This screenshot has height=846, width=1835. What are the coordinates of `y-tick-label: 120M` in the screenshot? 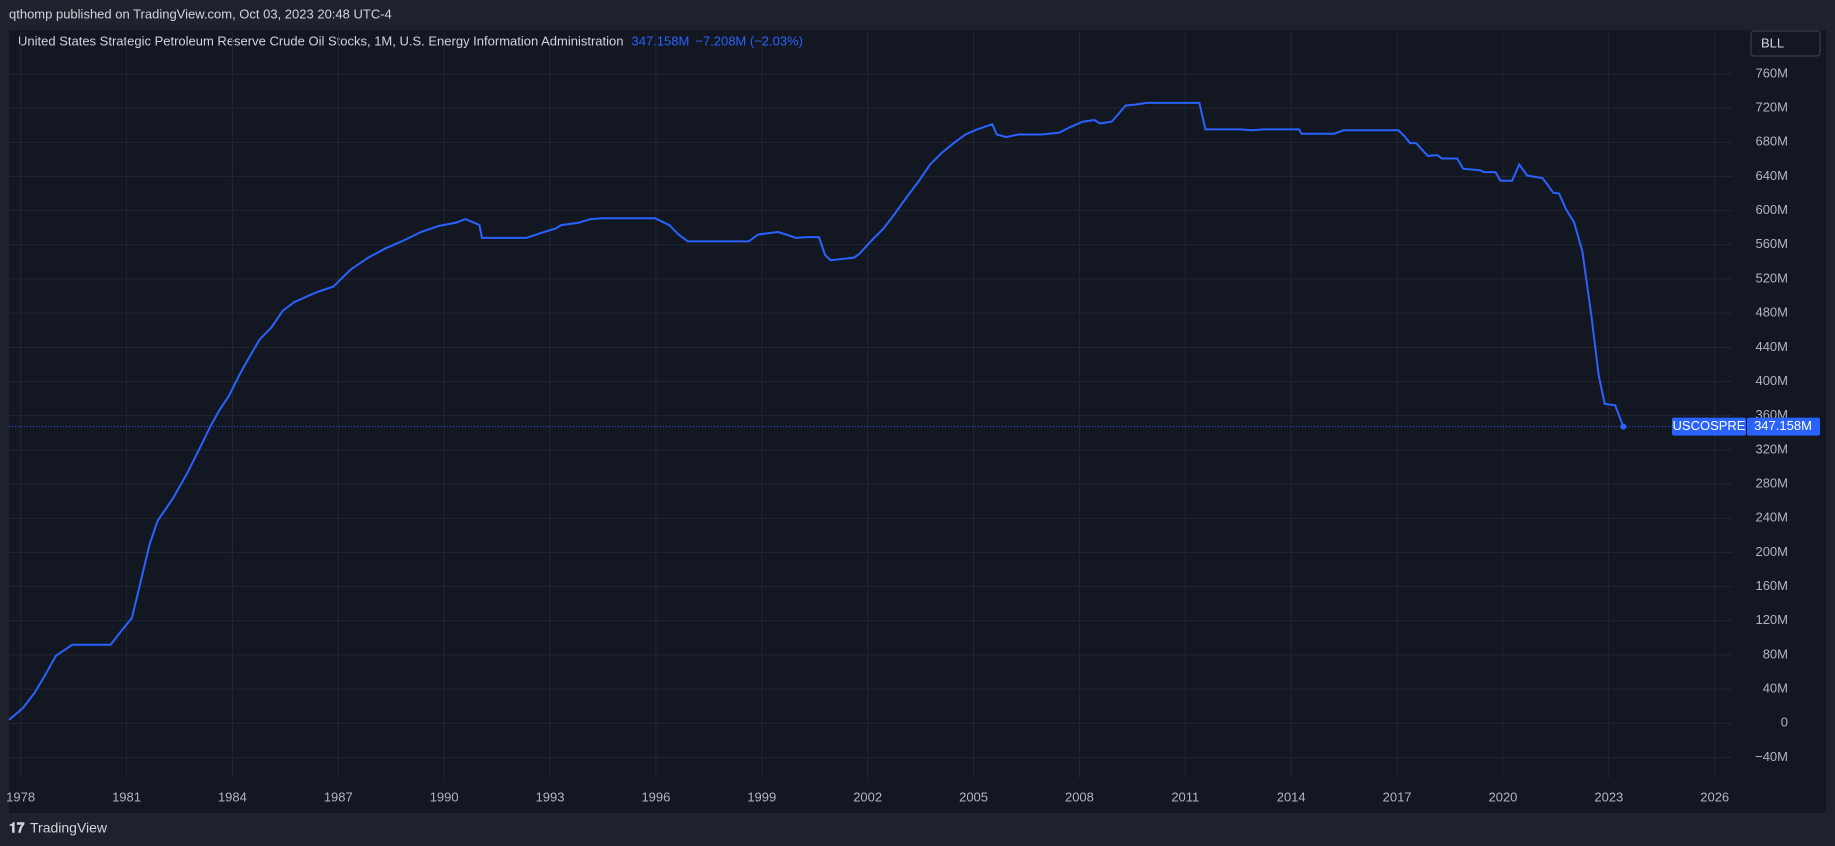 It's located at (1771, 619).